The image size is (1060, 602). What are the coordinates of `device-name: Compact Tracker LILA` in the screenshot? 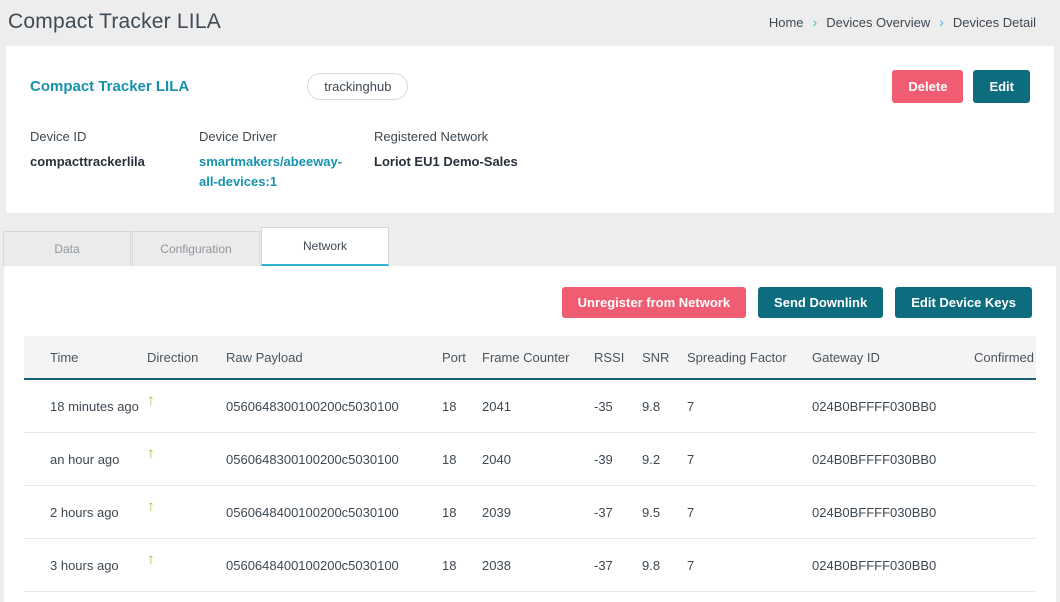 It's located at (110, 86).